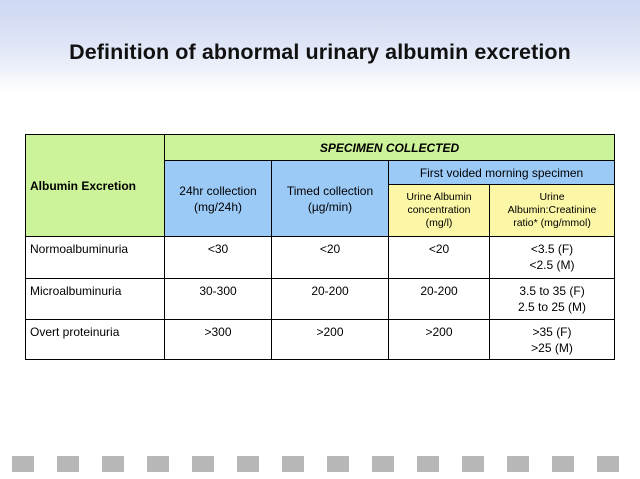 The height and width of the screenshot is (479, 640). I want to click on ratio-male: >25 (M), so click(552, 347).